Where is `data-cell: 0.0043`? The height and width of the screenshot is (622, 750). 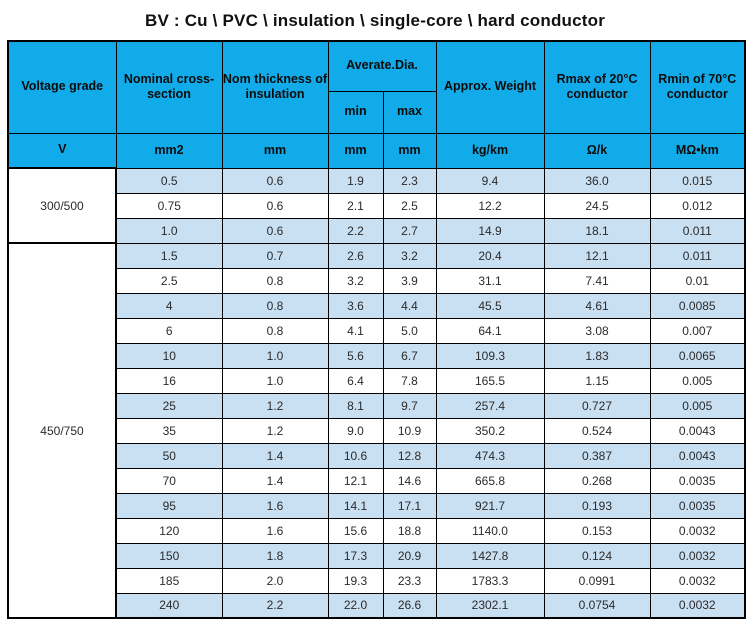
data-cell: 0.0043 is located at coordinates (697, 430).